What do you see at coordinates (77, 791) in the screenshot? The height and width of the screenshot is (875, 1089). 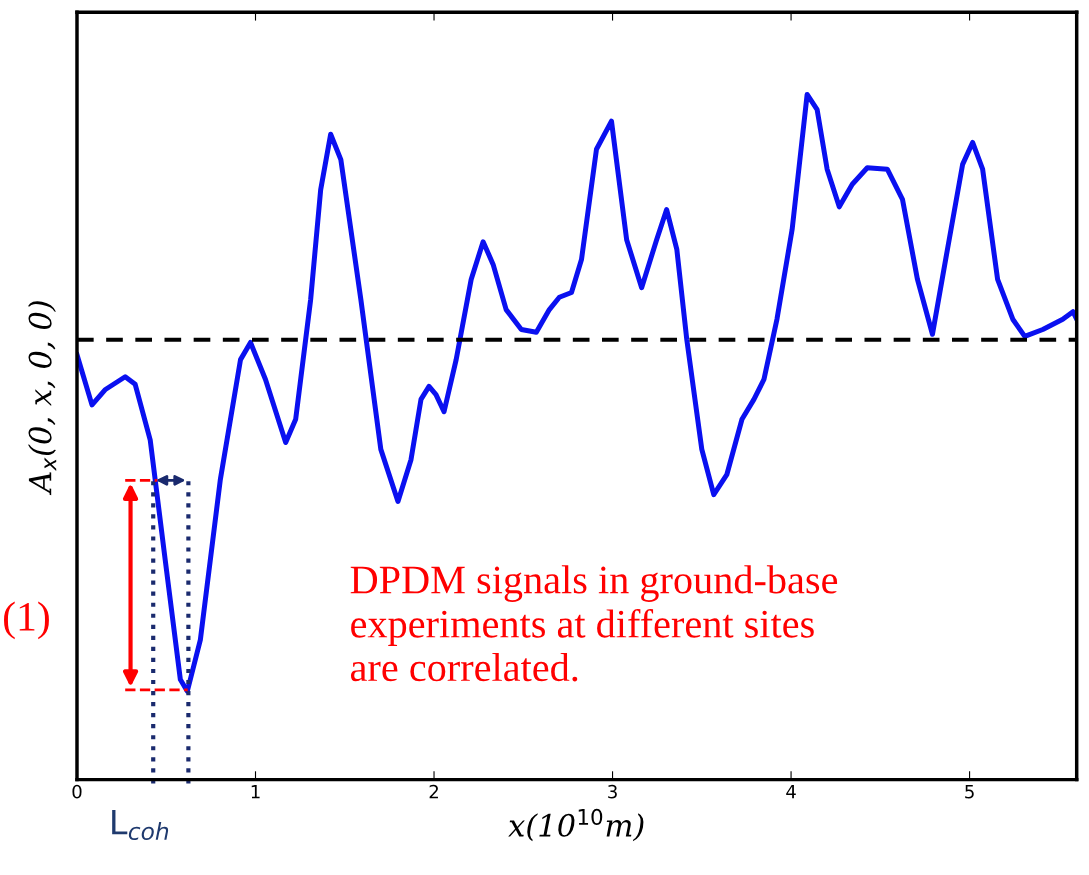 I see `x-tick-label: 0` at bounding box center [77, 791].